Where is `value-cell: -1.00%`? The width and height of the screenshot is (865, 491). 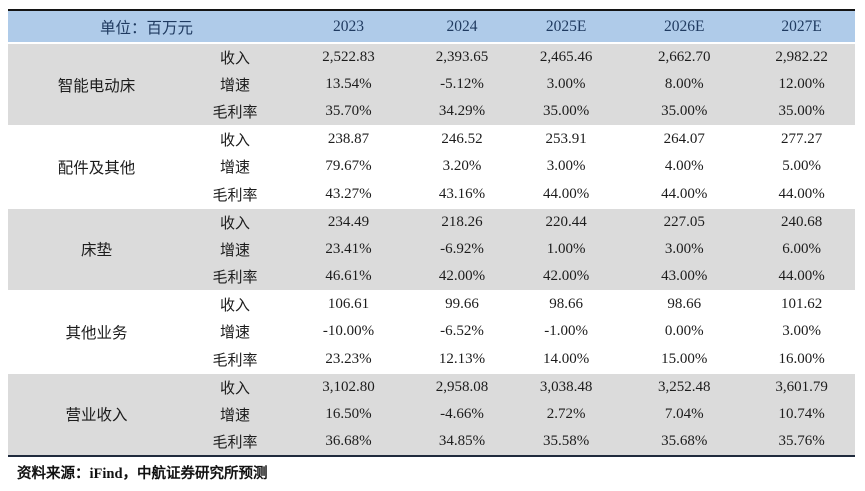
value-cell: -1.00% is located at coordinates (566, 332).